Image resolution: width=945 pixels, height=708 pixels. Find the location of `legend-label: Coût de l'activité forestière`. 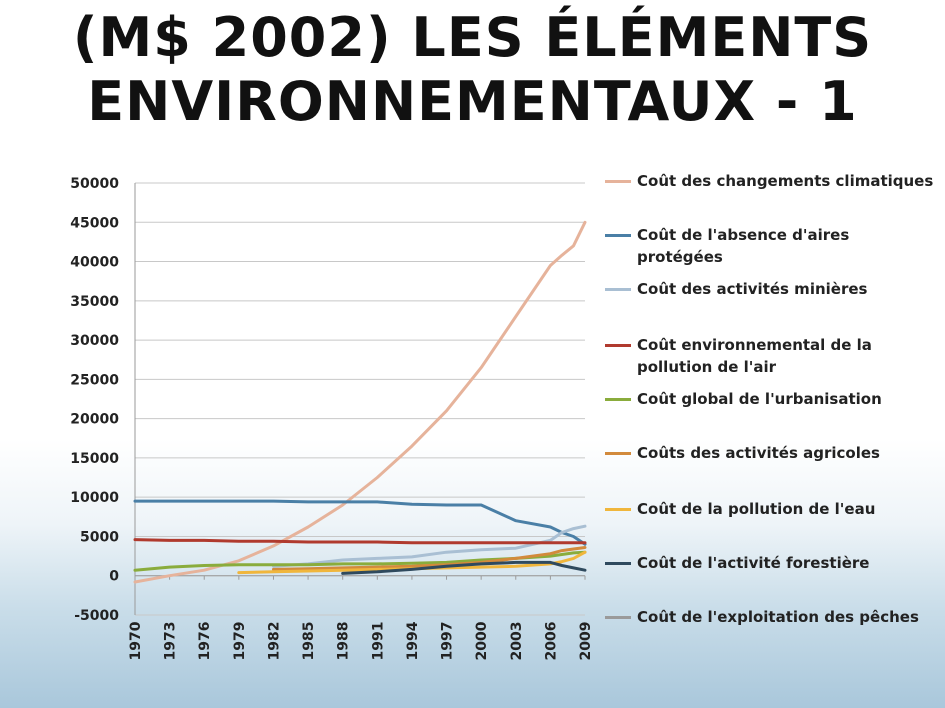

legend-label: Coût de l'activité forestière is located at coordinates (753, 563).